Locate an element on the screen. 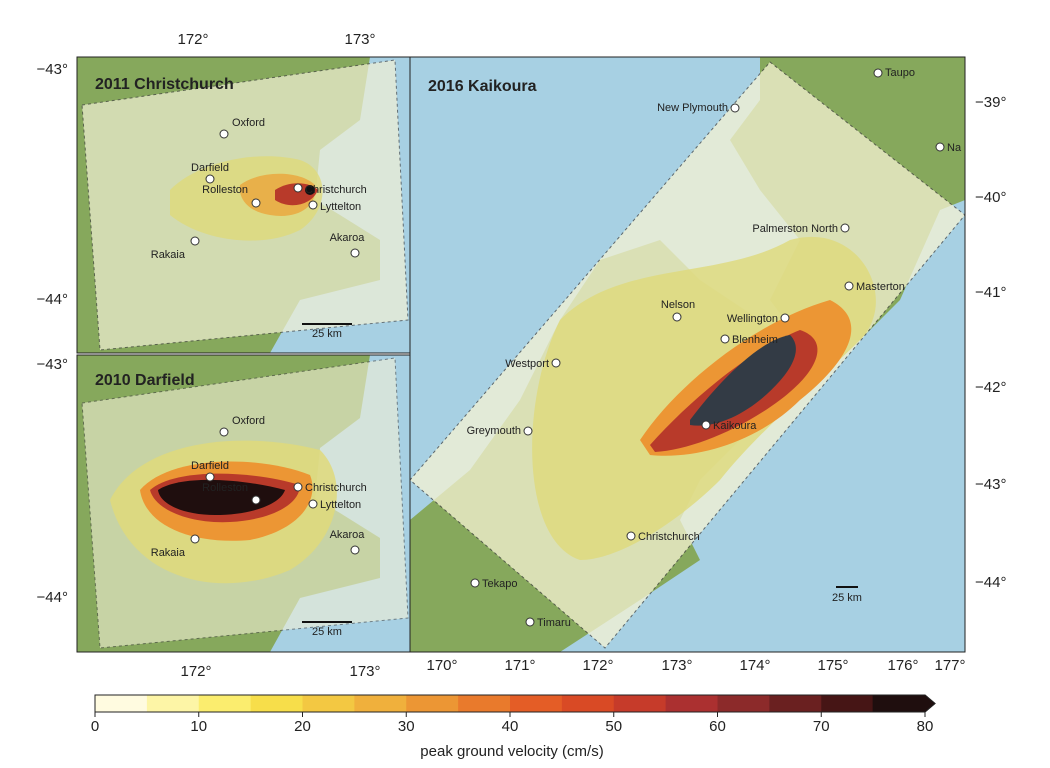 The width and height of the screenshot is (1050, 768). colorbar-tick-label: 30 is located at coordinates (406, 726).